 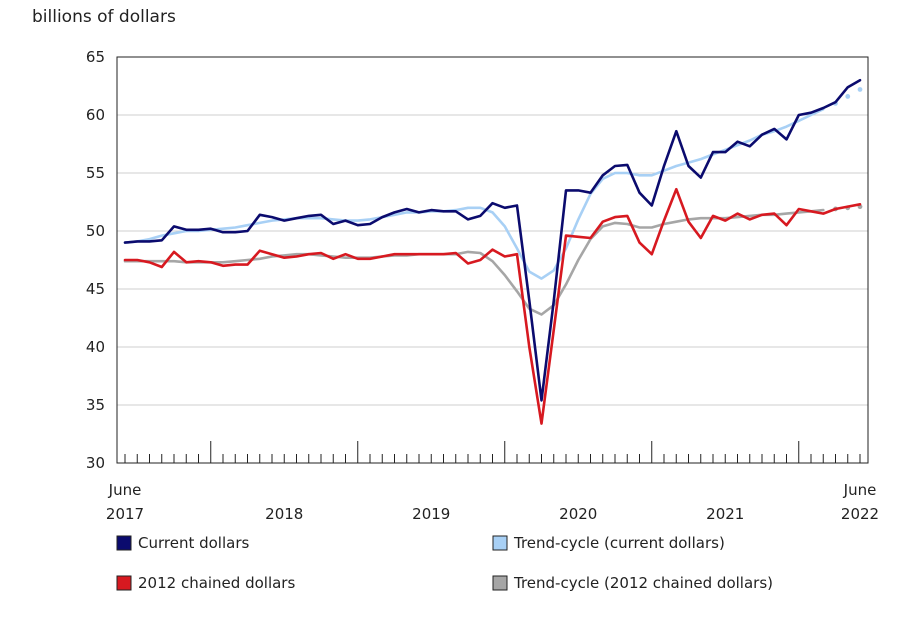 I want to click on x-tick-label: 2017, so click(x=125, y=514).